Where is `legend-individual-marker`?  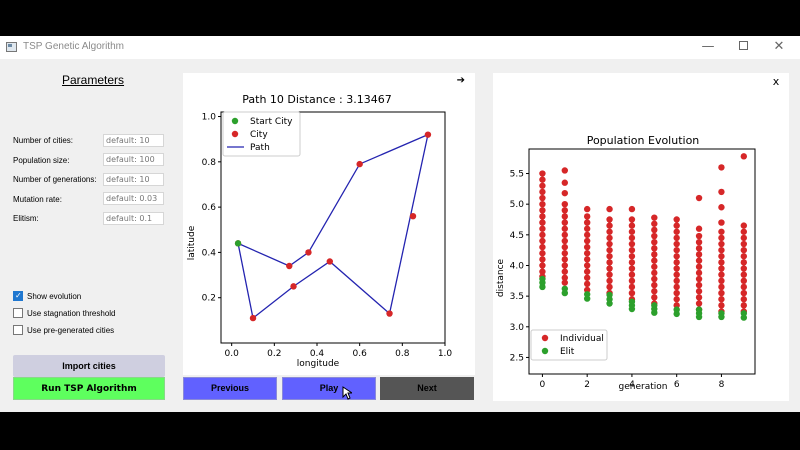 legend-individual-marker is located at coordinates (545, 338).